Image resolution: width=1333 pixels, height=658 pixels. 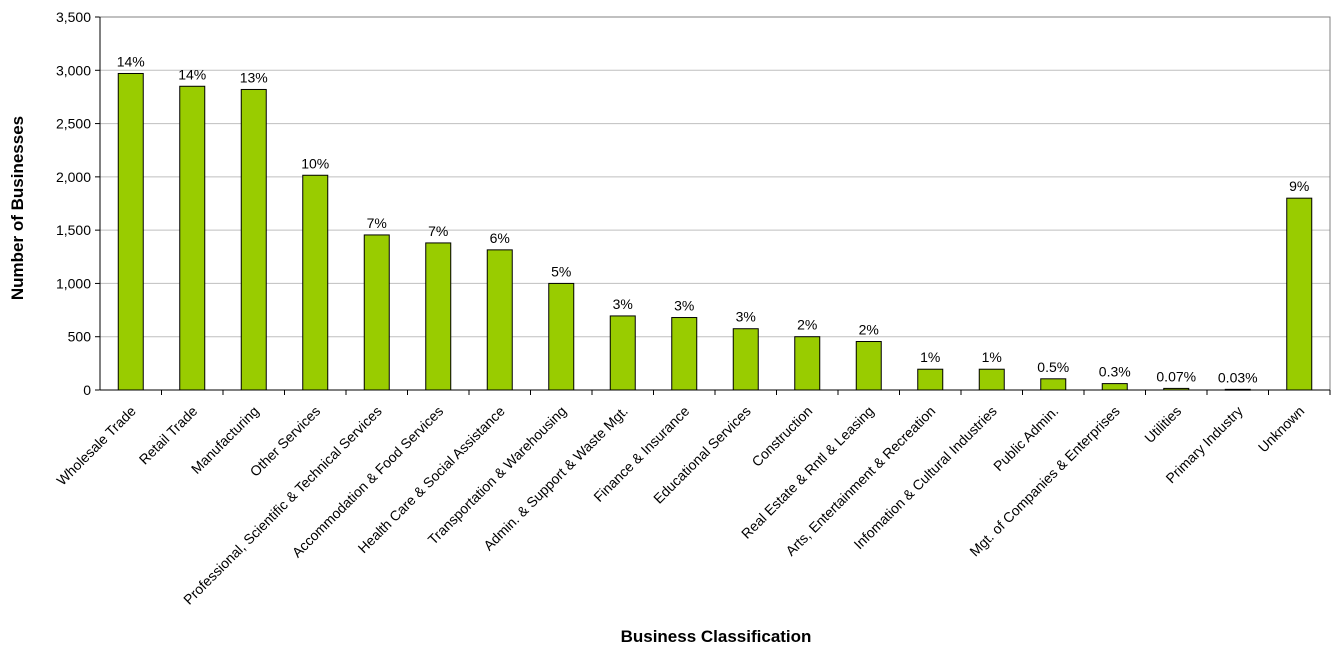 I want to click on data-label: 6%, so click(x=500, y=238).